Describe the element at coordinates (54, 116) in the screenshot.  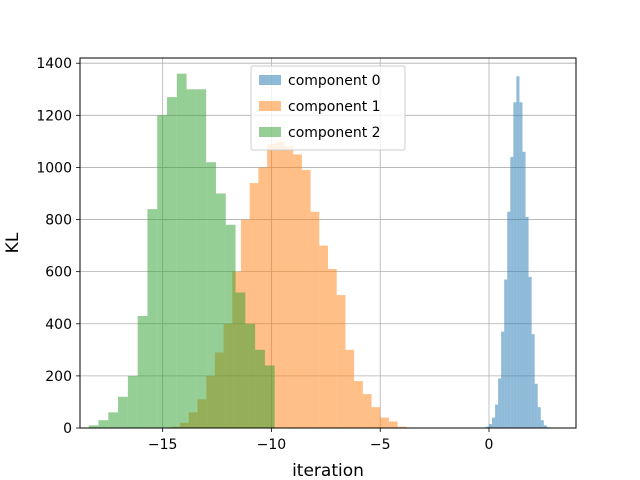
I see `y-tick-label: 1200` at that location.